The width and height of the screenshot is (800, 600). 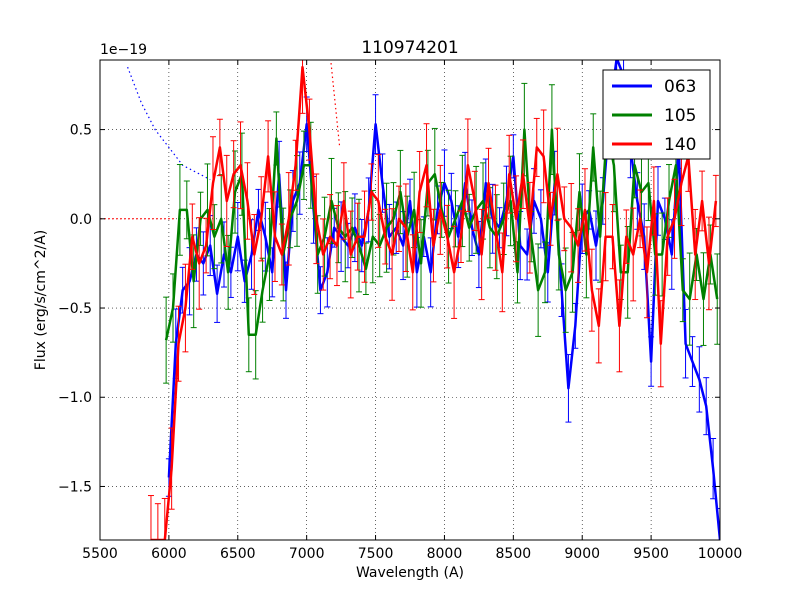 What do you see at coordinates (409, 48) in the screenshot?
I see `chart-title: 110974201` at bounding box center [409, 48].